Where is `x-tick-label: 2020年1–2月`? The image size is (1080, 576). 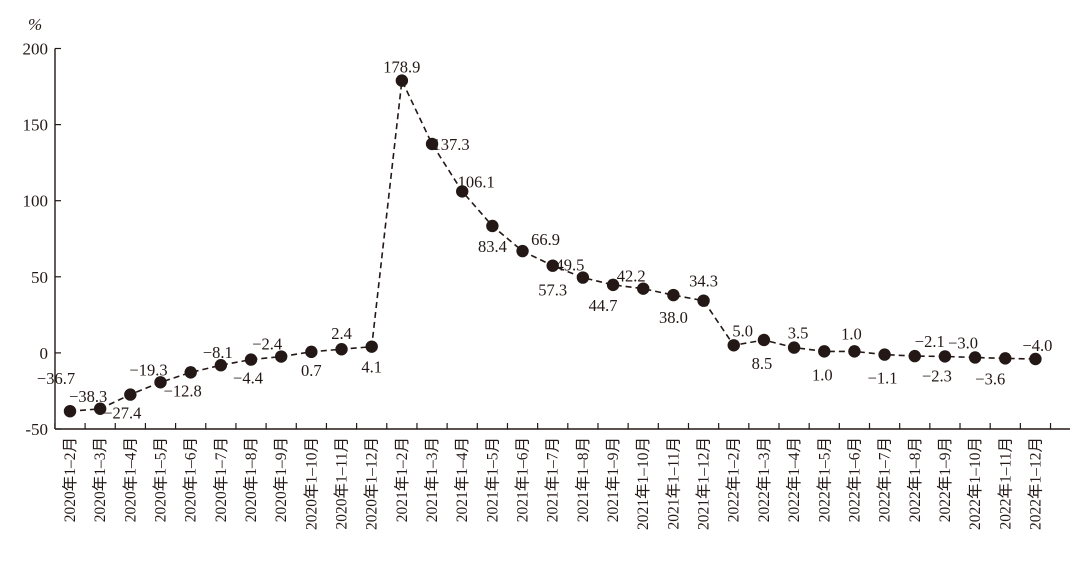 x-tick-label: 2020年1–2月 is located at coordinates (70, 479).